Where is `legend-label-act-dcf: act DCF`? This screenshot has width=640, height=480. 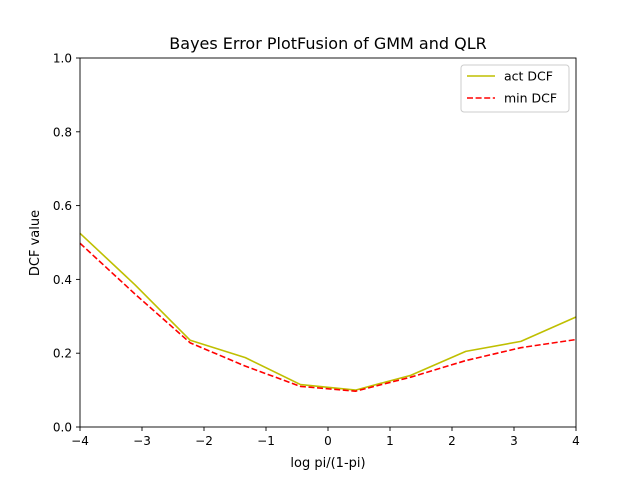 legend-label-act-dcf: act DCF is located at coordinates (528, 76).